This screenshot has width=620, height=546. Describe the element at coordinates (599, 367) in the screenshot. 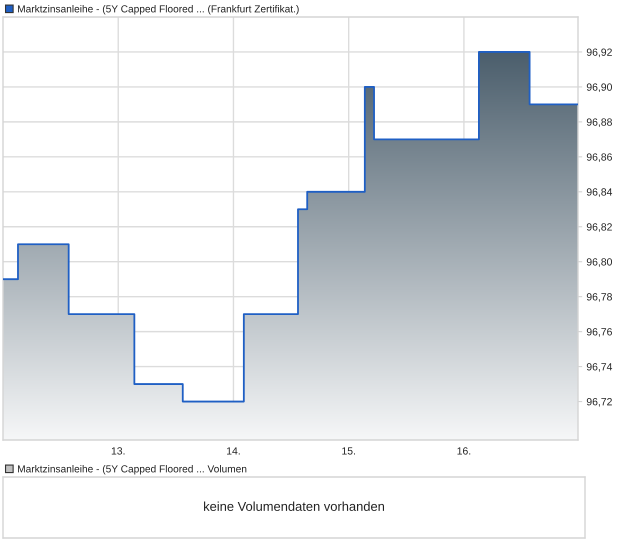

I see `y-tick-label: 96,74` at that location.